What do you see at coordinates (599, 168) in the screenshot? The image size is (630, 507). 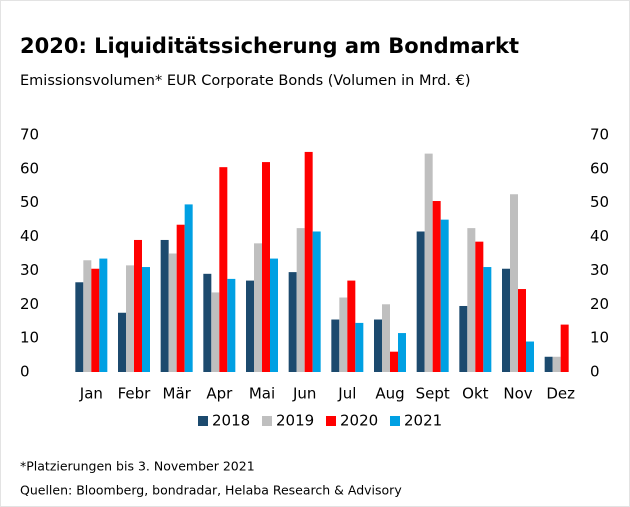 I see `y2-tick-label: 60` at bounding box center [599, 168].